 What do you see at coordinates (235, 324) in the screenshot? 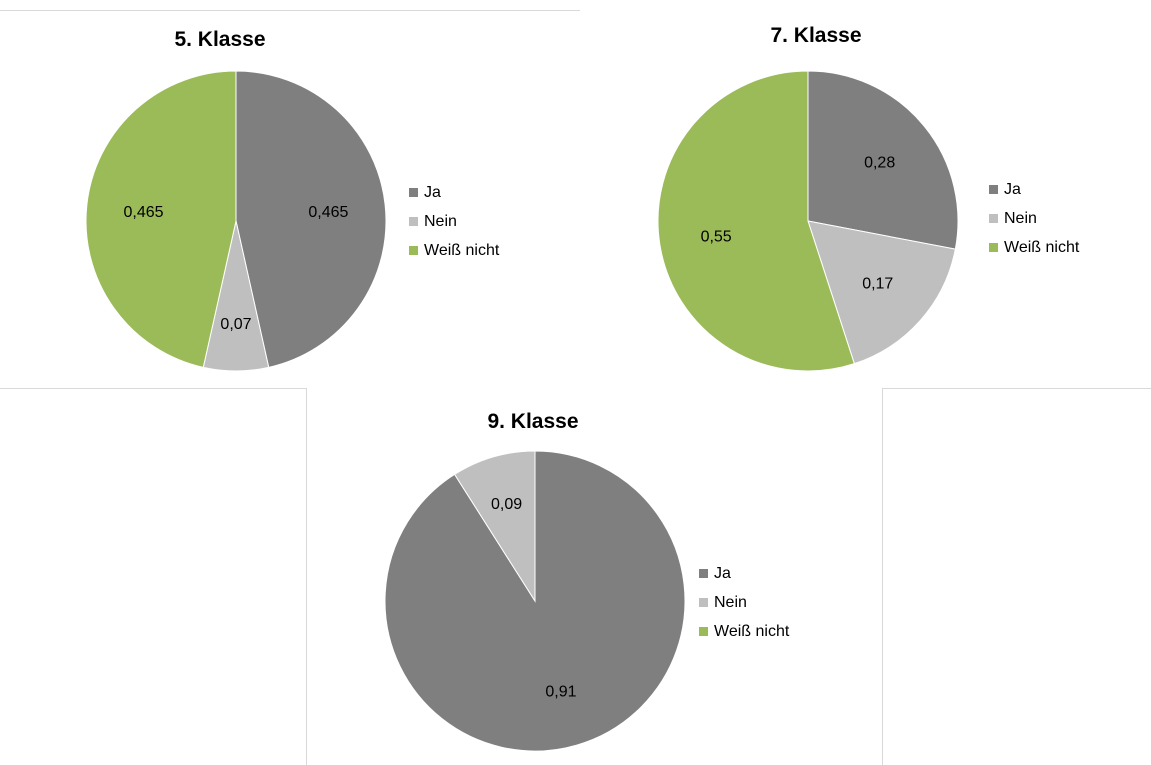
I see `data-label-nein: 0,07` at bounding box center [235, 324].